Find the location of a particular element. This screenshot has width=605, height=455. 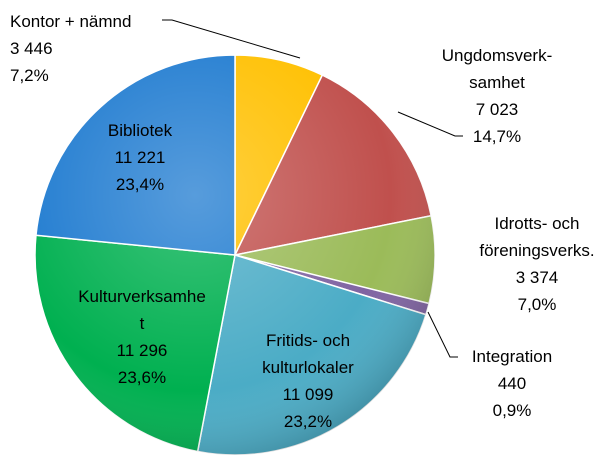

slice-label: Integration 440 0,9% is located at coordinates (508, 383).